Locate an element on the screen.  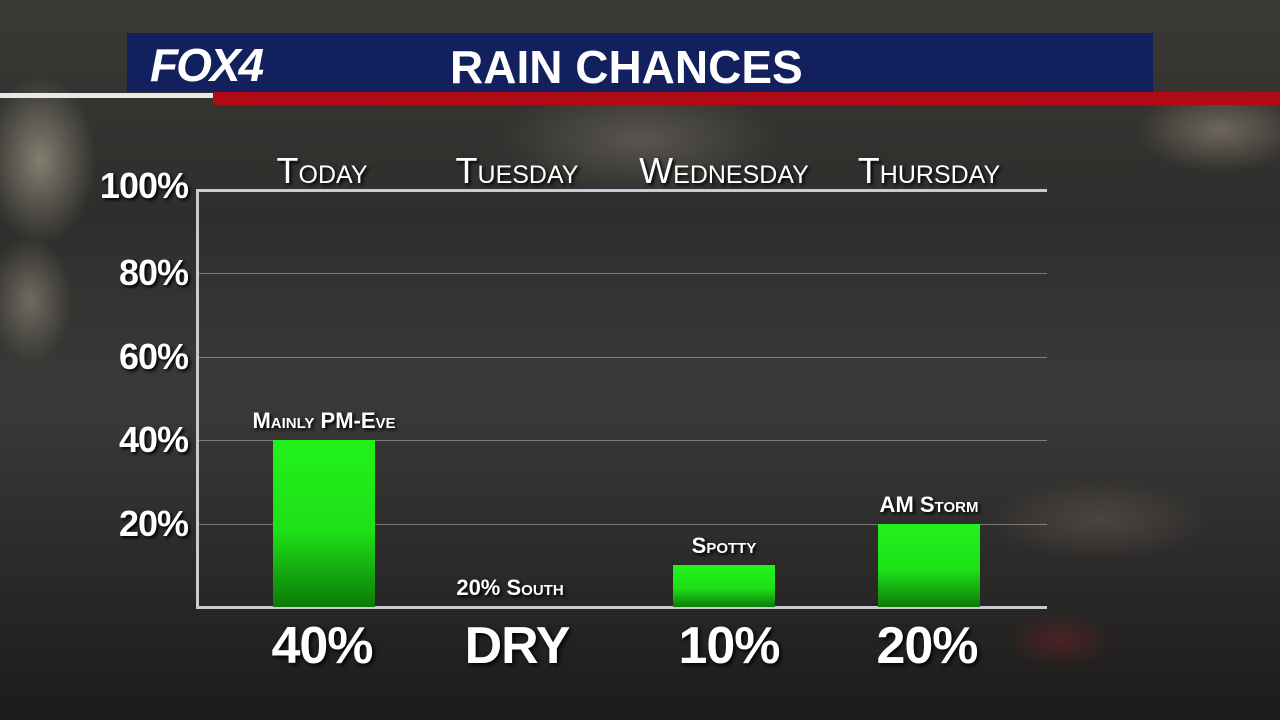
y-tick-label: 60% is located at coordinates (153, 356).